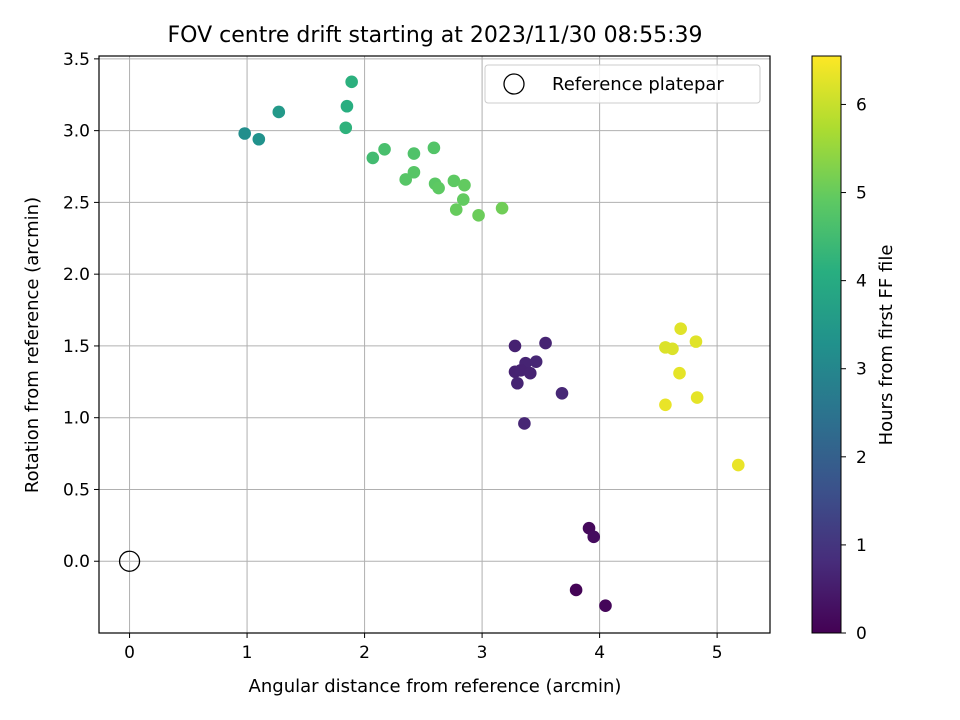  Describe the element at coordinates (76, 419) in the screenshot. I see `y-tick-label: 1.0` at that location.